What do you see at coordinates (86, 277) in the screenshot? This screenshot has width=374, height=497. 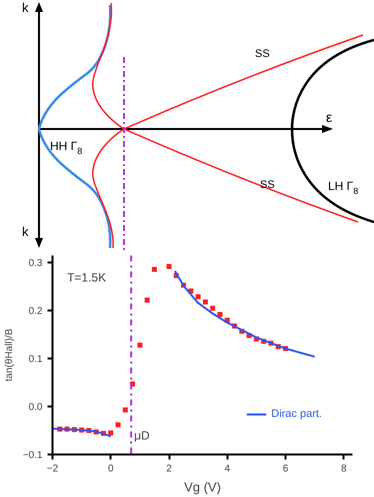 I see `annotation: T=1.5K` at bounding box center [86, 277].